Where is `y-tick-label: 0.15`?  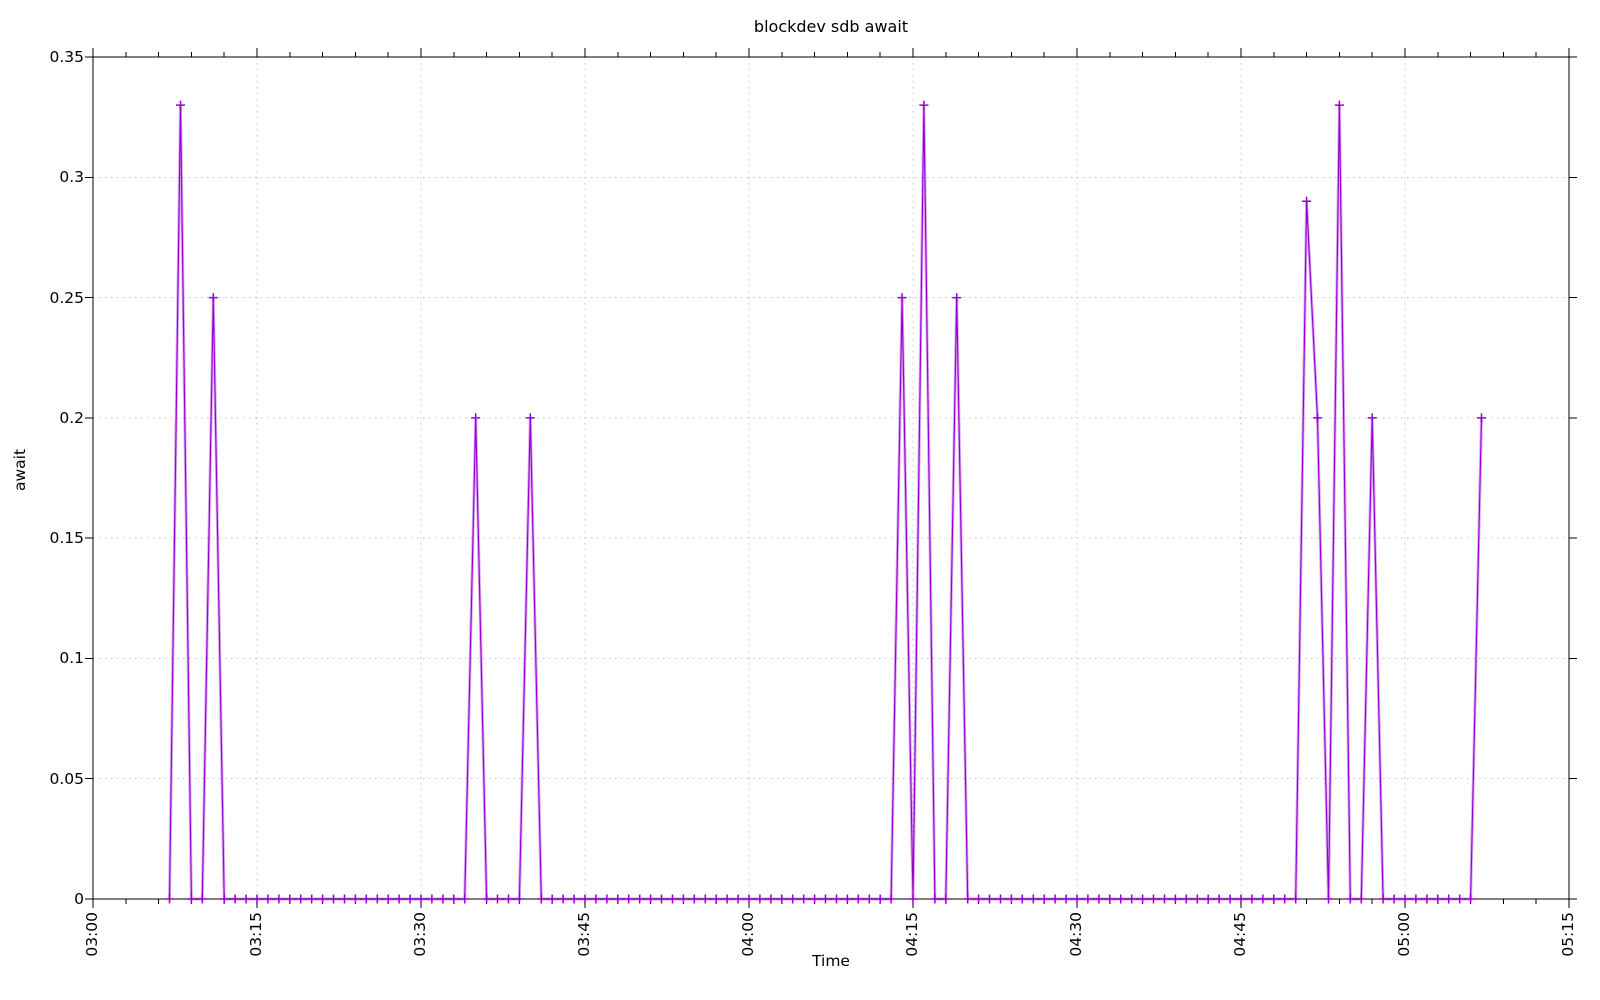
y-tick-label: 0.15 is located at coordinates (66, 538).